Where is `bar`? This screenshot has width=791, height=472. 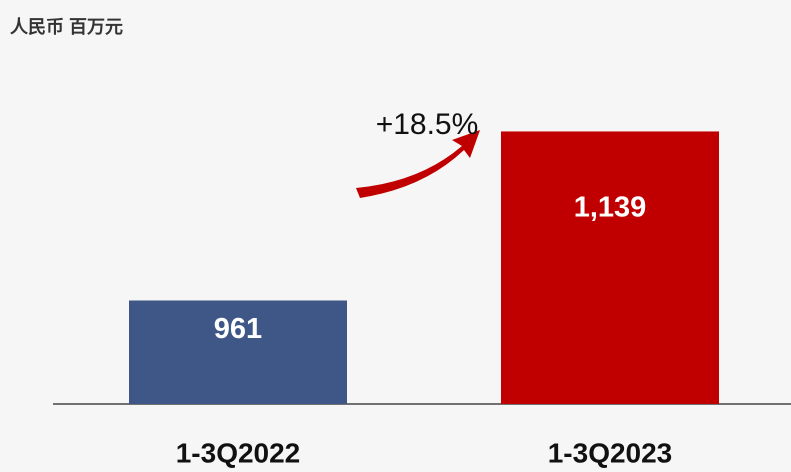
bar is located at coordinates (238, 352).